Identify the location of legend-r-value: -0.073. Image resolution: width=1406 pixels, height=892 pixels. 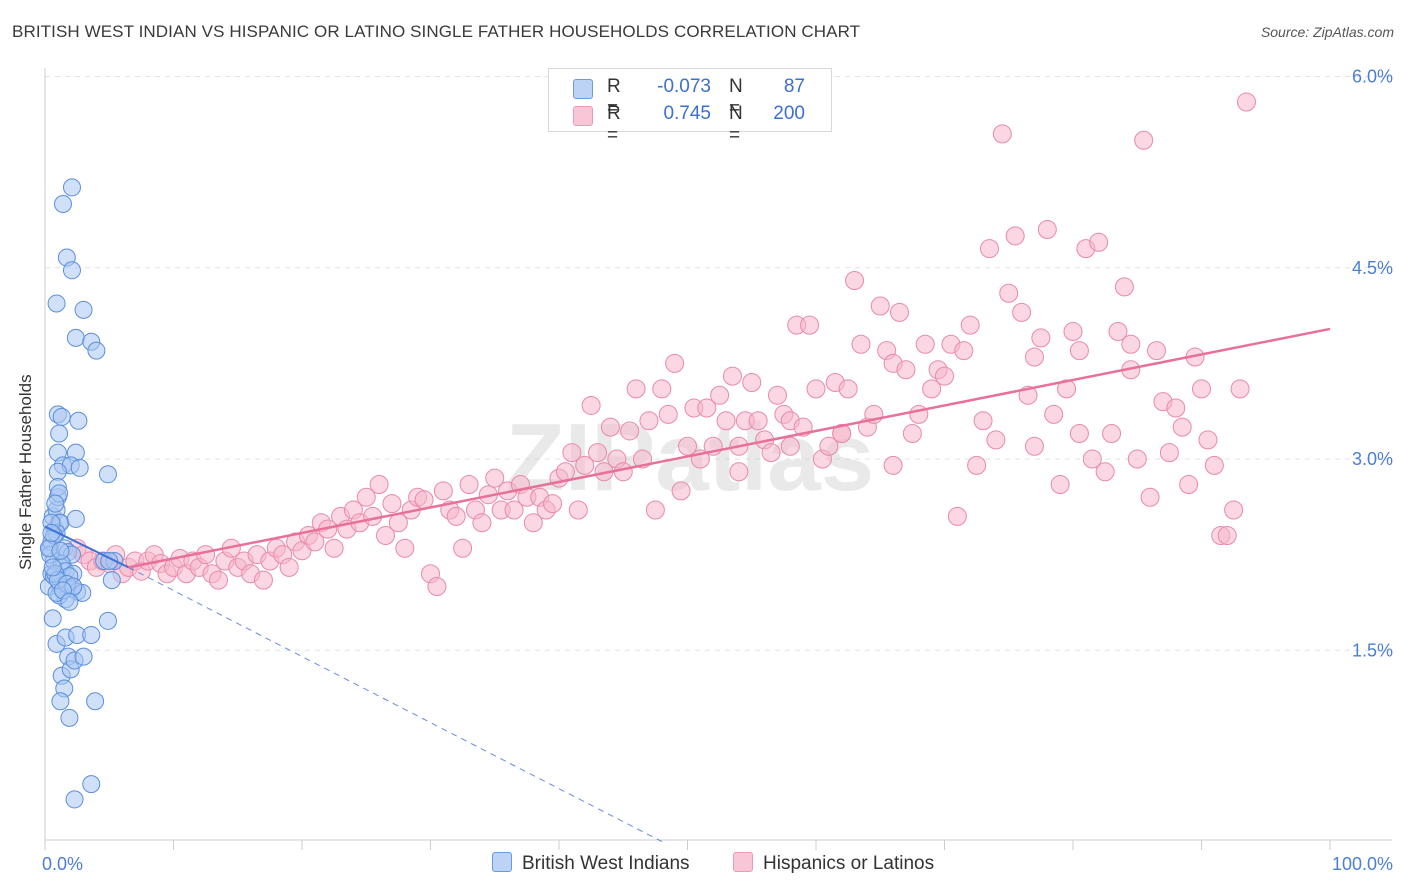
(684, 86).